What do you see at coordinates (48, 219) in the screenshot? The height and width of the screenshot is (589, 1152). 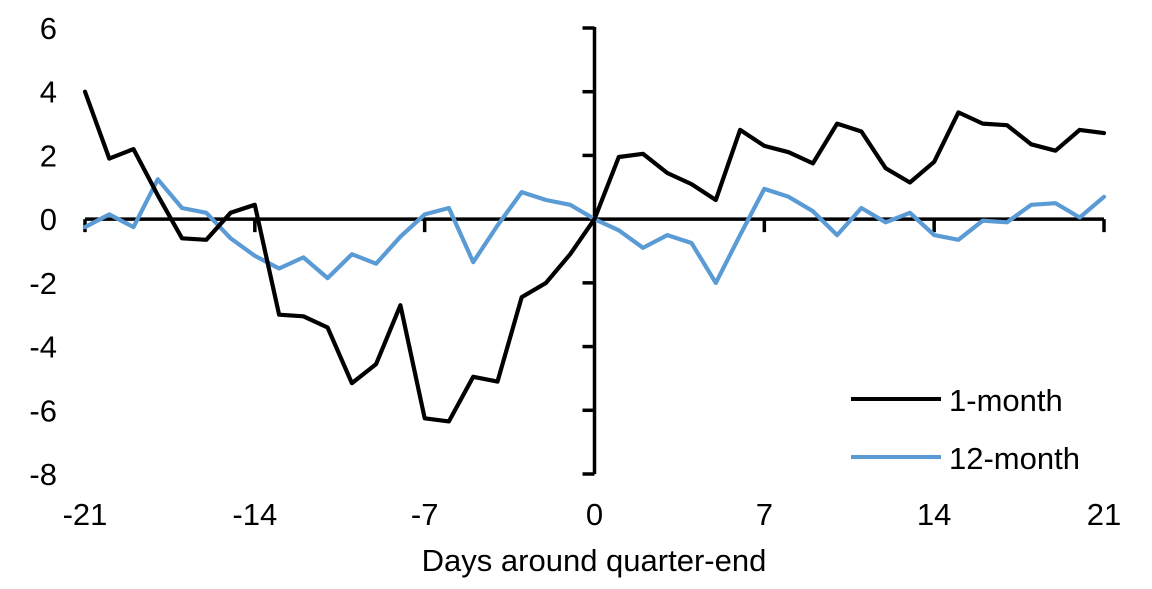 I see `y-tick-label: 0` at bounding box center [48, 219].